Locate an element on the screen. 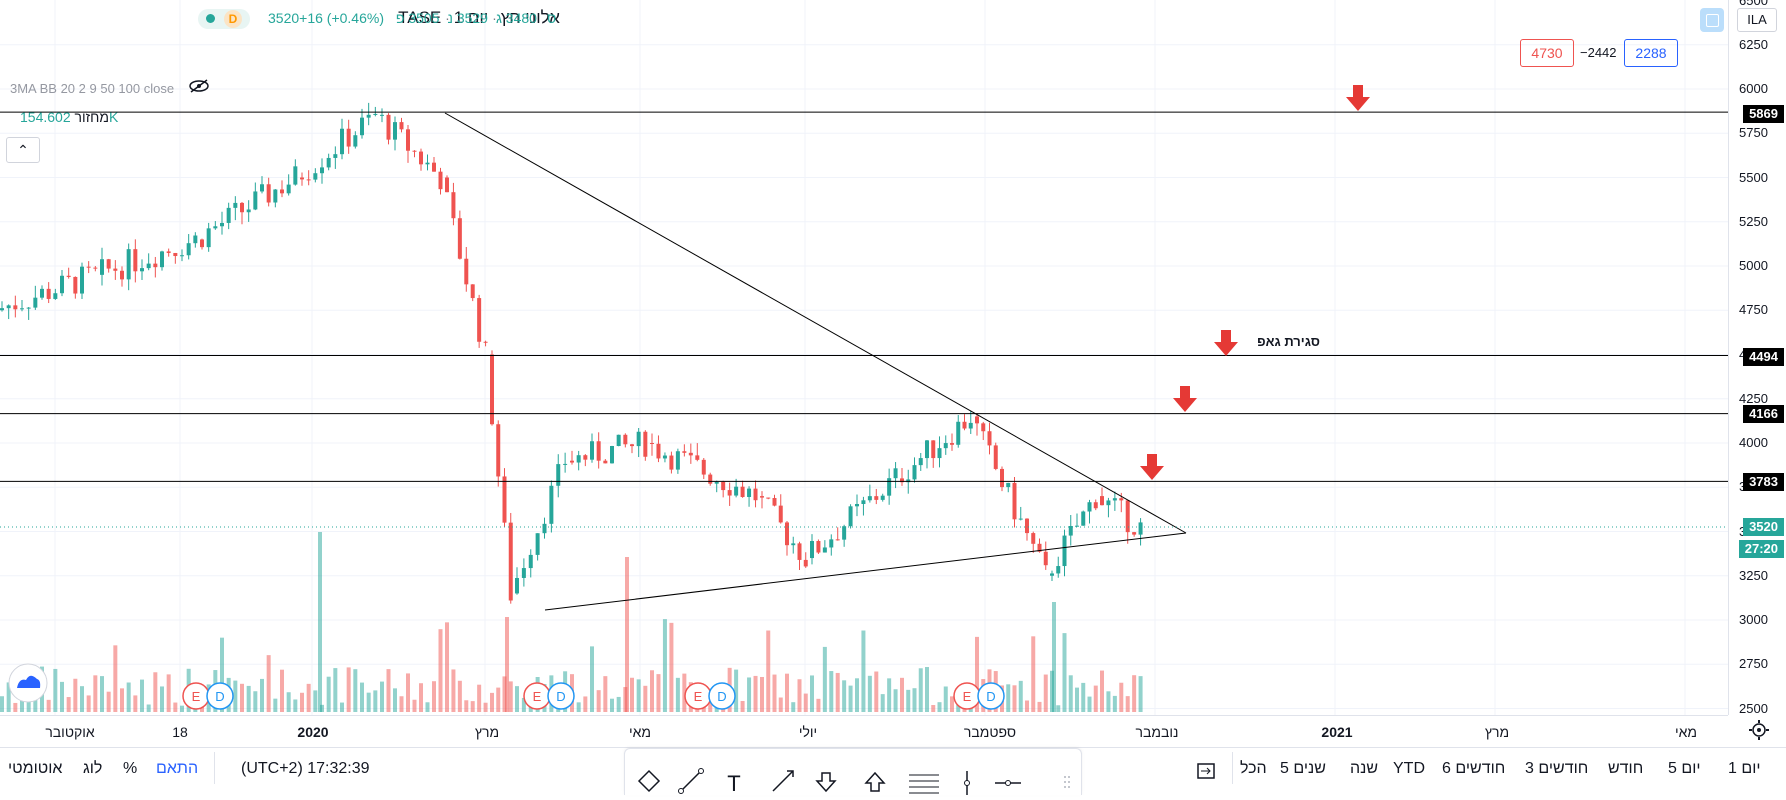 The image size is (1786, 800). timeframe-button: YTD is located at coordinates (1409, 768).